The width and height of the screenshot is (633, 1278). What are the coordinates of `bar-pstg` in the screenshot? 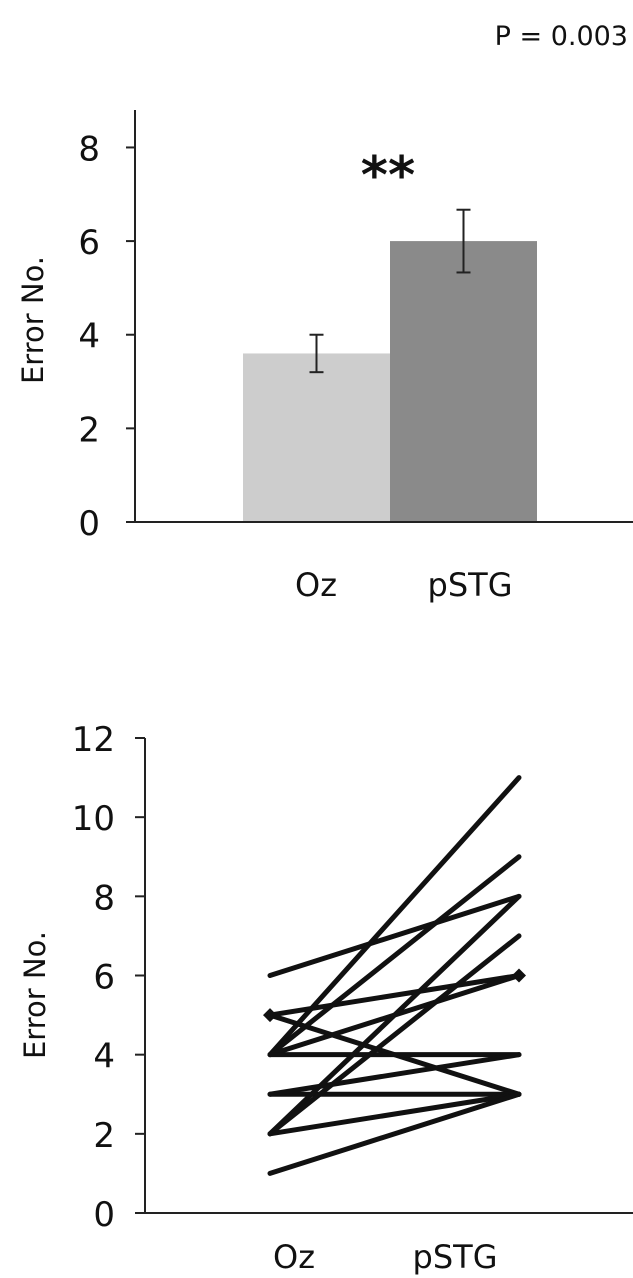 It's located at (463, 381).